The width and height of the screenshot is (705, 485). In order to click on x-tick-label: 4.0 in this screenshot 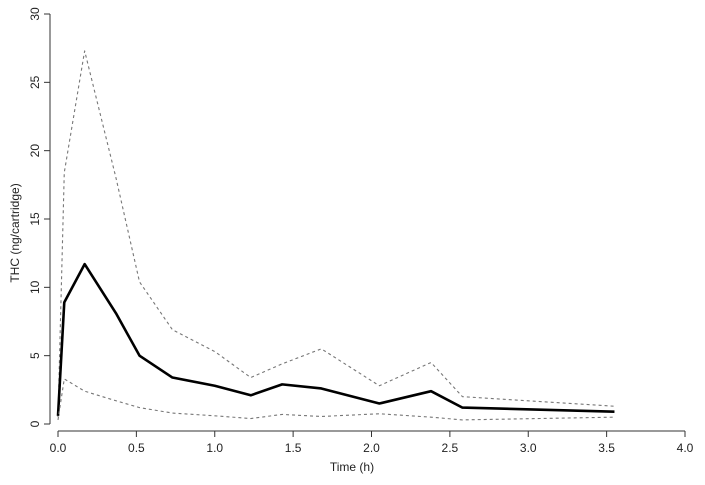, I will do `click(685, 448)`.